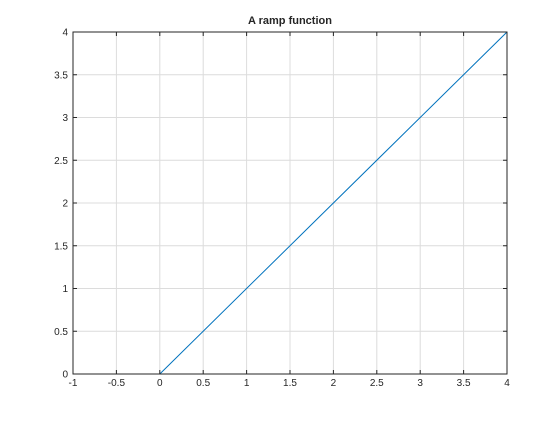 The height and width of the screenshot is (425, 560). Describe the element at coordinates (290, 383) in the screenshot. I see `x-tick-label: 1.5` at that location.